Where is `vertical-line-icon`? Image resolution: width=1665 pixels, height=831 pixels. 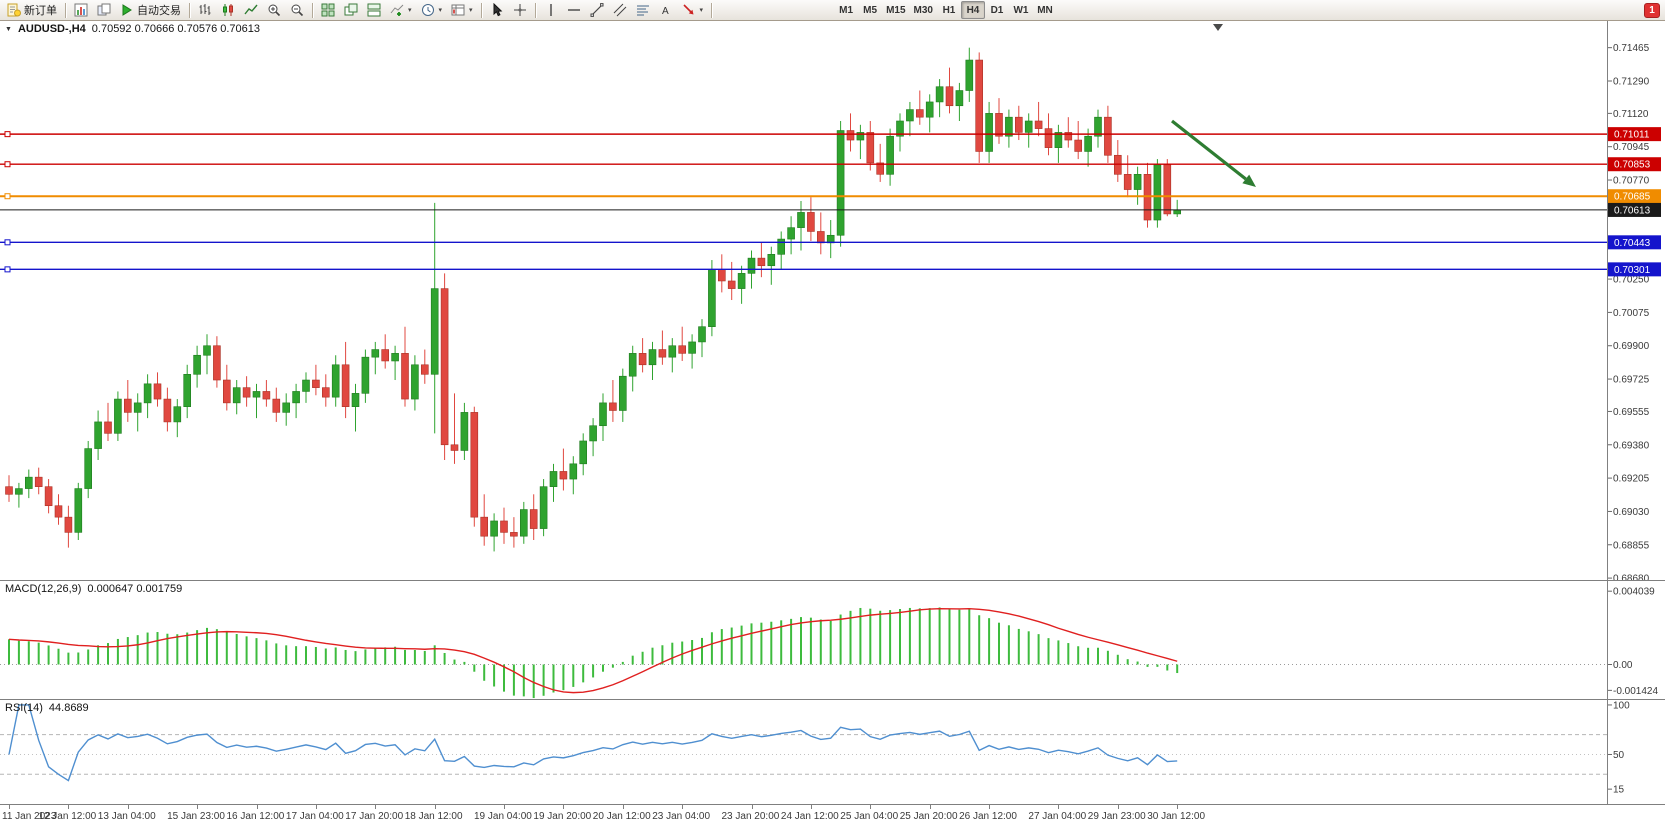 vertical-line-icon is located at coordinates (550, 10).